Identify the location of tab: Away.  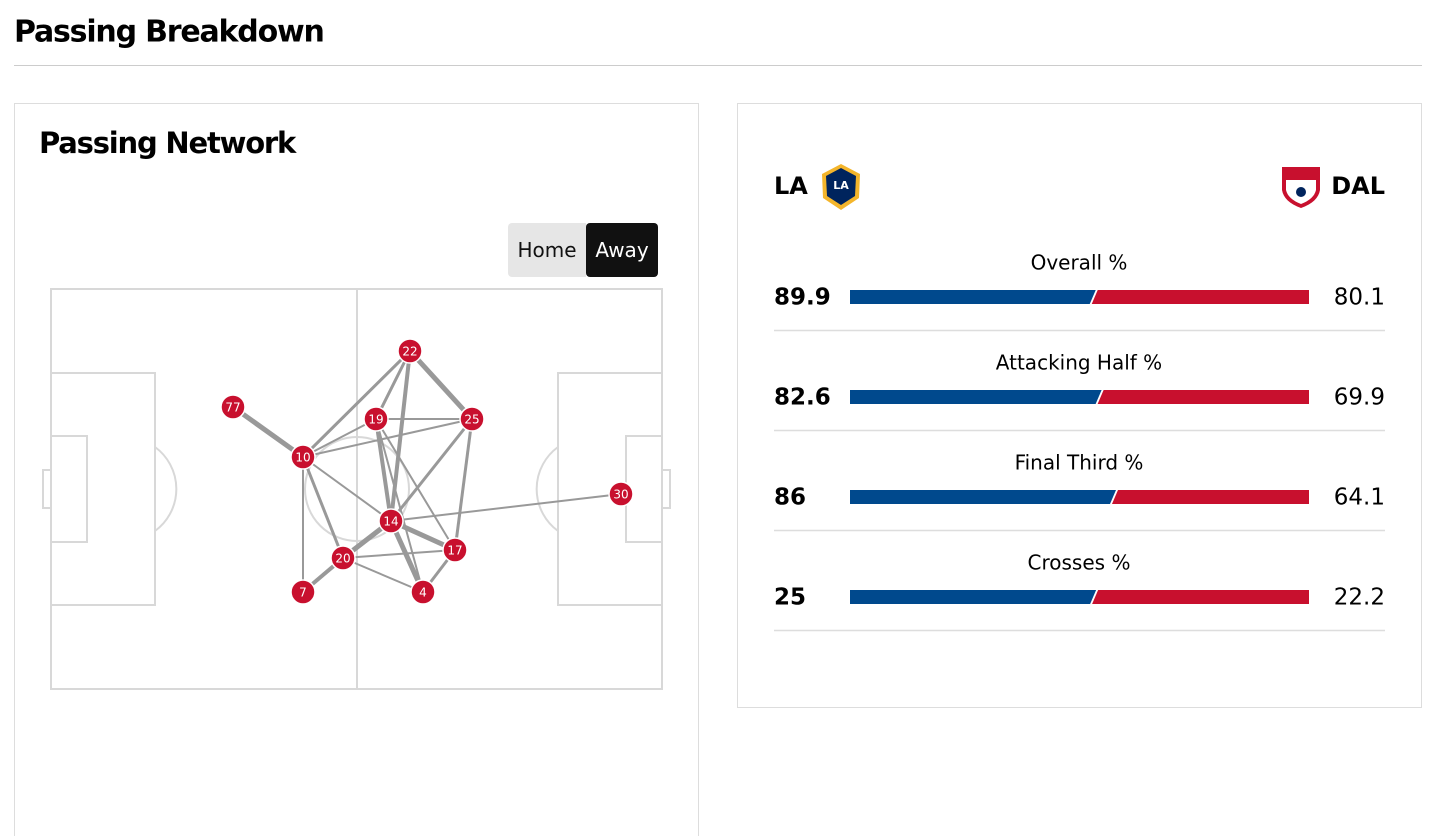
(622, 250).